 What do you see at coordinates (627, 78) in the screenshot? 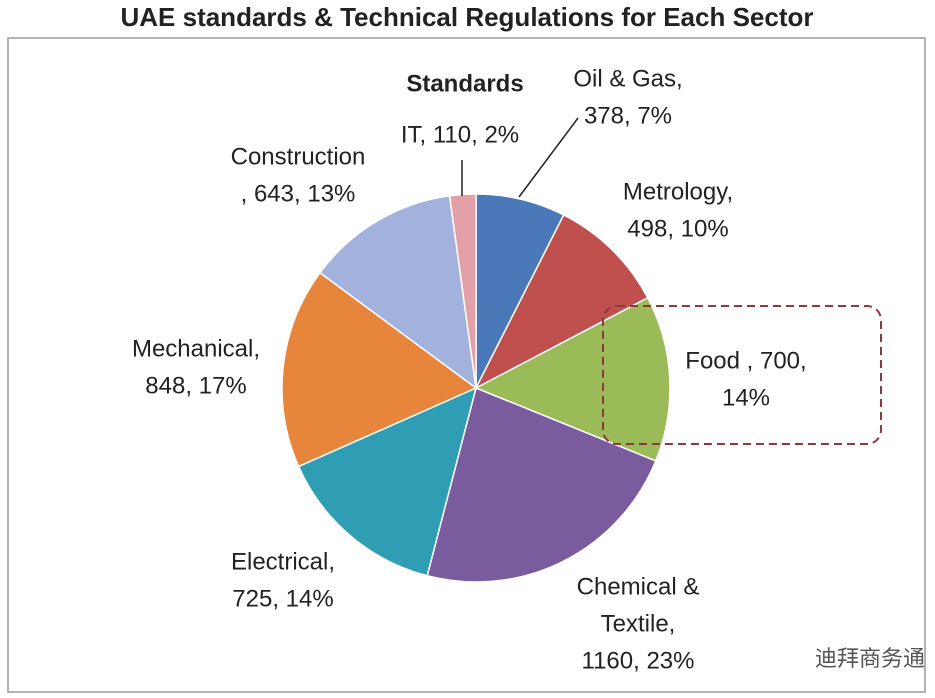
I see `data-label: Oil & Gas,` at bounding box center [627, 78].